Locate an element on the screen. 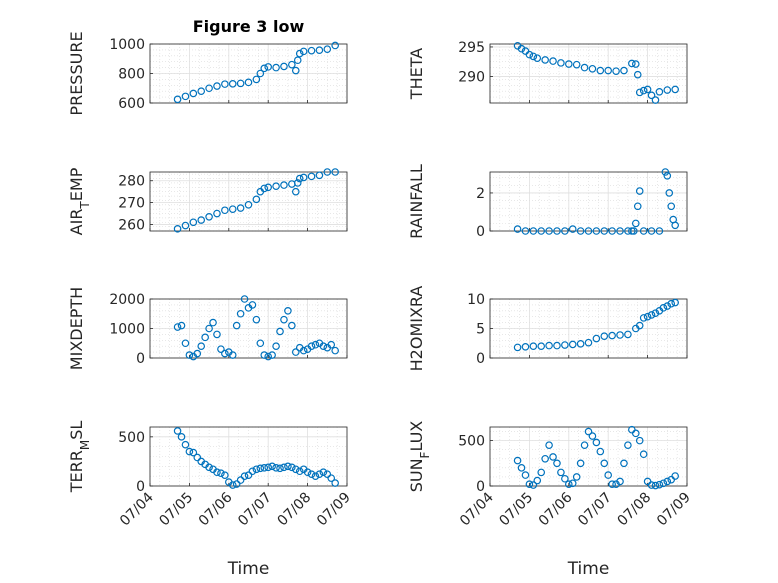 This screenshot has height=583, width=778. x-tick-label: 07/09 is located at coordinates (334, 510).